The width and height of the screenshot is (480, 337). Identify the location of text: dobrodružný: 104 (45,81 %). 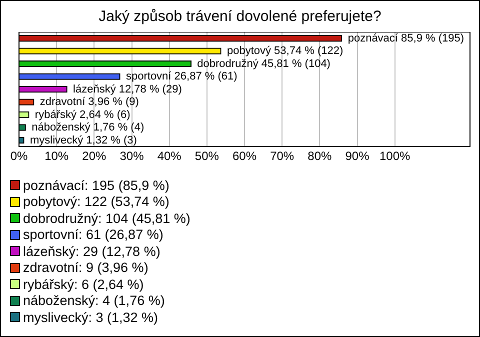
(106, 218).